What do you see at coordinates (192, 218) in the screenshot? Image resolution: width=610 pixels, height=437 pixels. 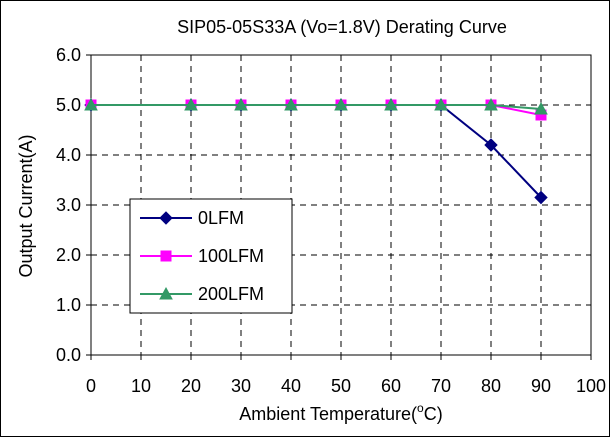 I see `legend-item-0LFM: 0LFM` at bounding box center [192, 218].